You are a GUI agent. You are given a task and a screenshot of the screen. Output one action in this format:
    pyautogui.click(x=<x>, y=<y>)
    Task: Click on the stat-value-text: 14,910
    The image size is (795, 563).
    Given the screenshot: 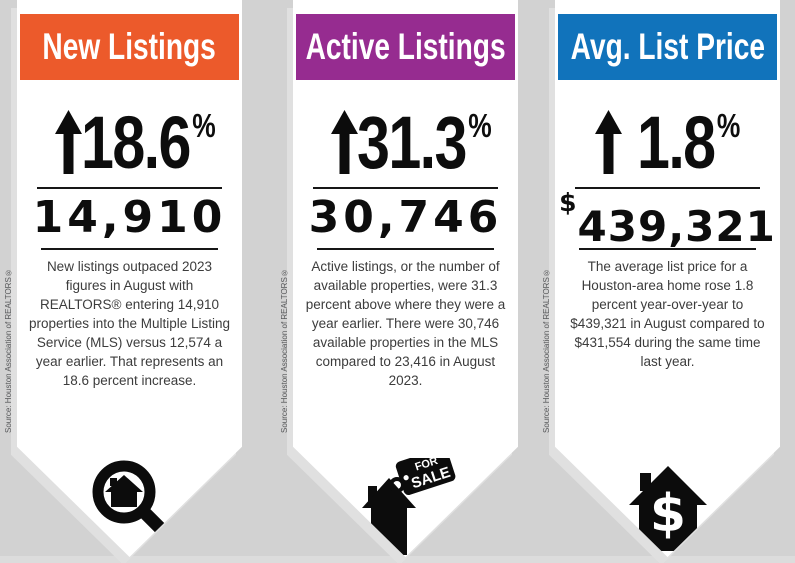 What is the action you would take?
    pyautogui.click(x=129, y=217)
    